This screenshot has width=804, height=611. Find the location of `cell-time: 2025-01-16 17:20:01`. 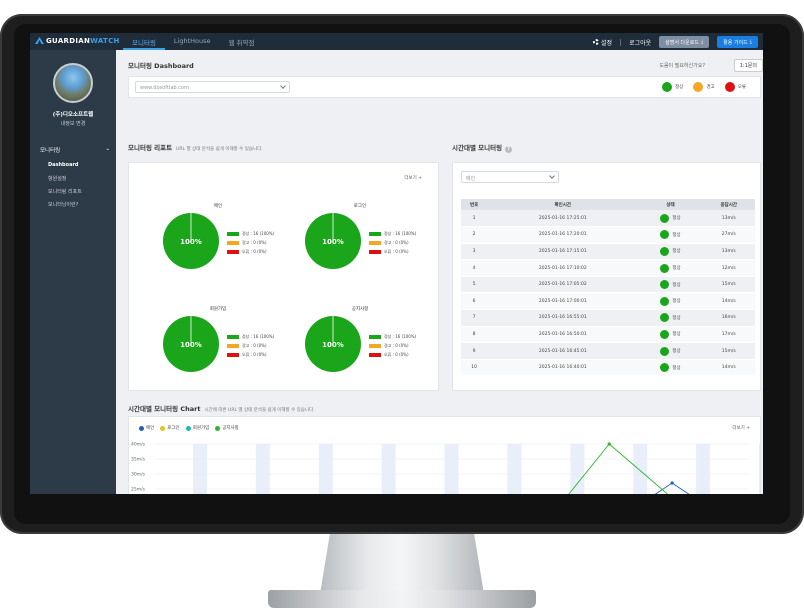

cell-time: 2025-01-16 17:20:01 is located at coordinates (563, 235).